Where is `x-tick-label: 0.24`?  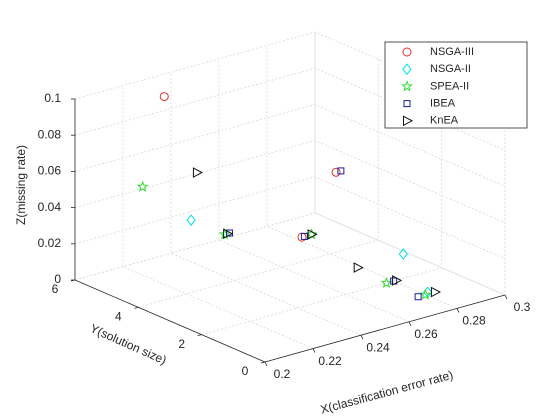 x-tick-label: 0.24 is located at coordinates (378, 347).